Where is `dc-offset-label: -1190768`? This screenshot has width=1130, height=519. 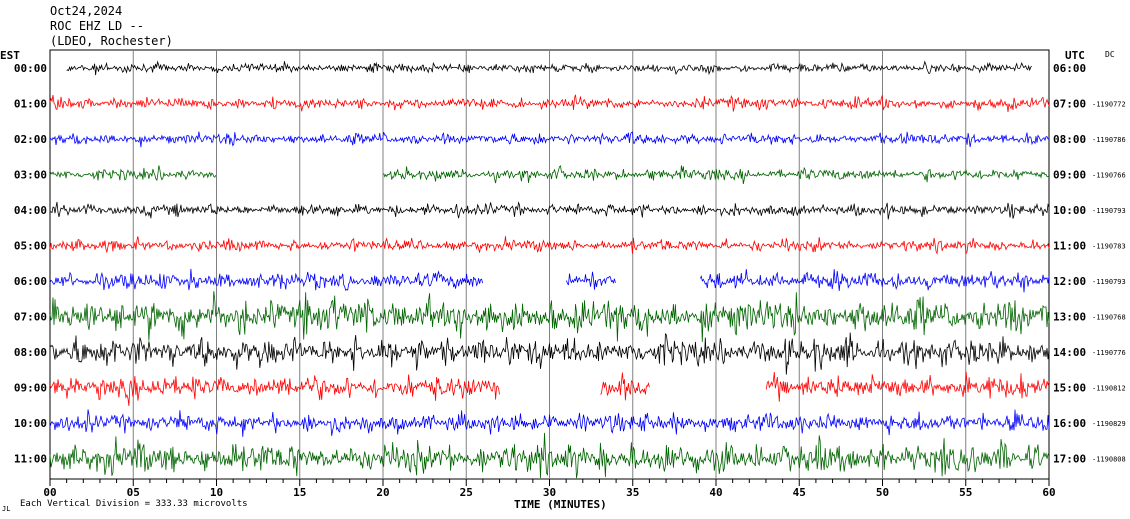
dc-offset-label: -1190768 is located at coordinates (1109, 318).